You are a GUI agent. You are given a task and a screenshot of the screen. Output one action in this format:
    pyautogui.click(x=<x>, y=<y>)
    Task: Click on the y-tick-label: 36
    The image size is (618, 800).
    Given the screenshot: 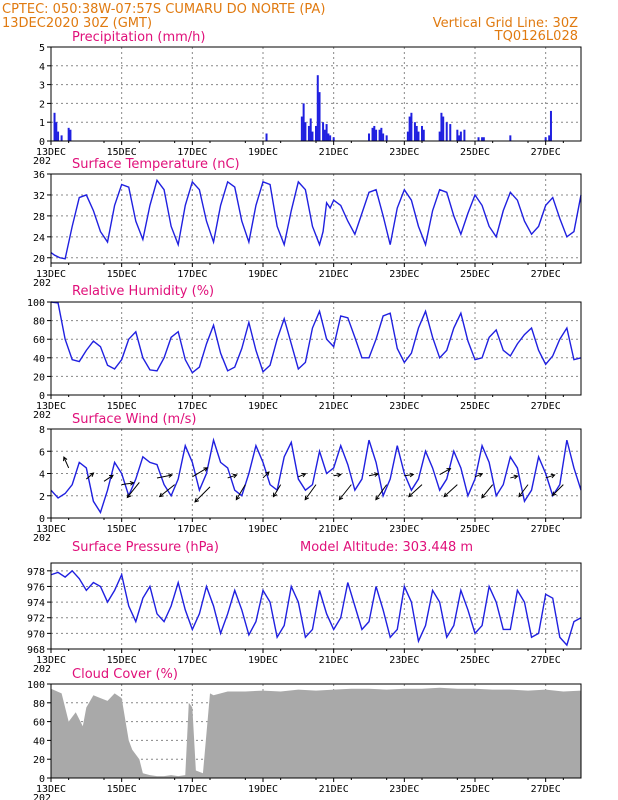 What is the action you would take?
    pyautogui.click(x=39, y=175)
    